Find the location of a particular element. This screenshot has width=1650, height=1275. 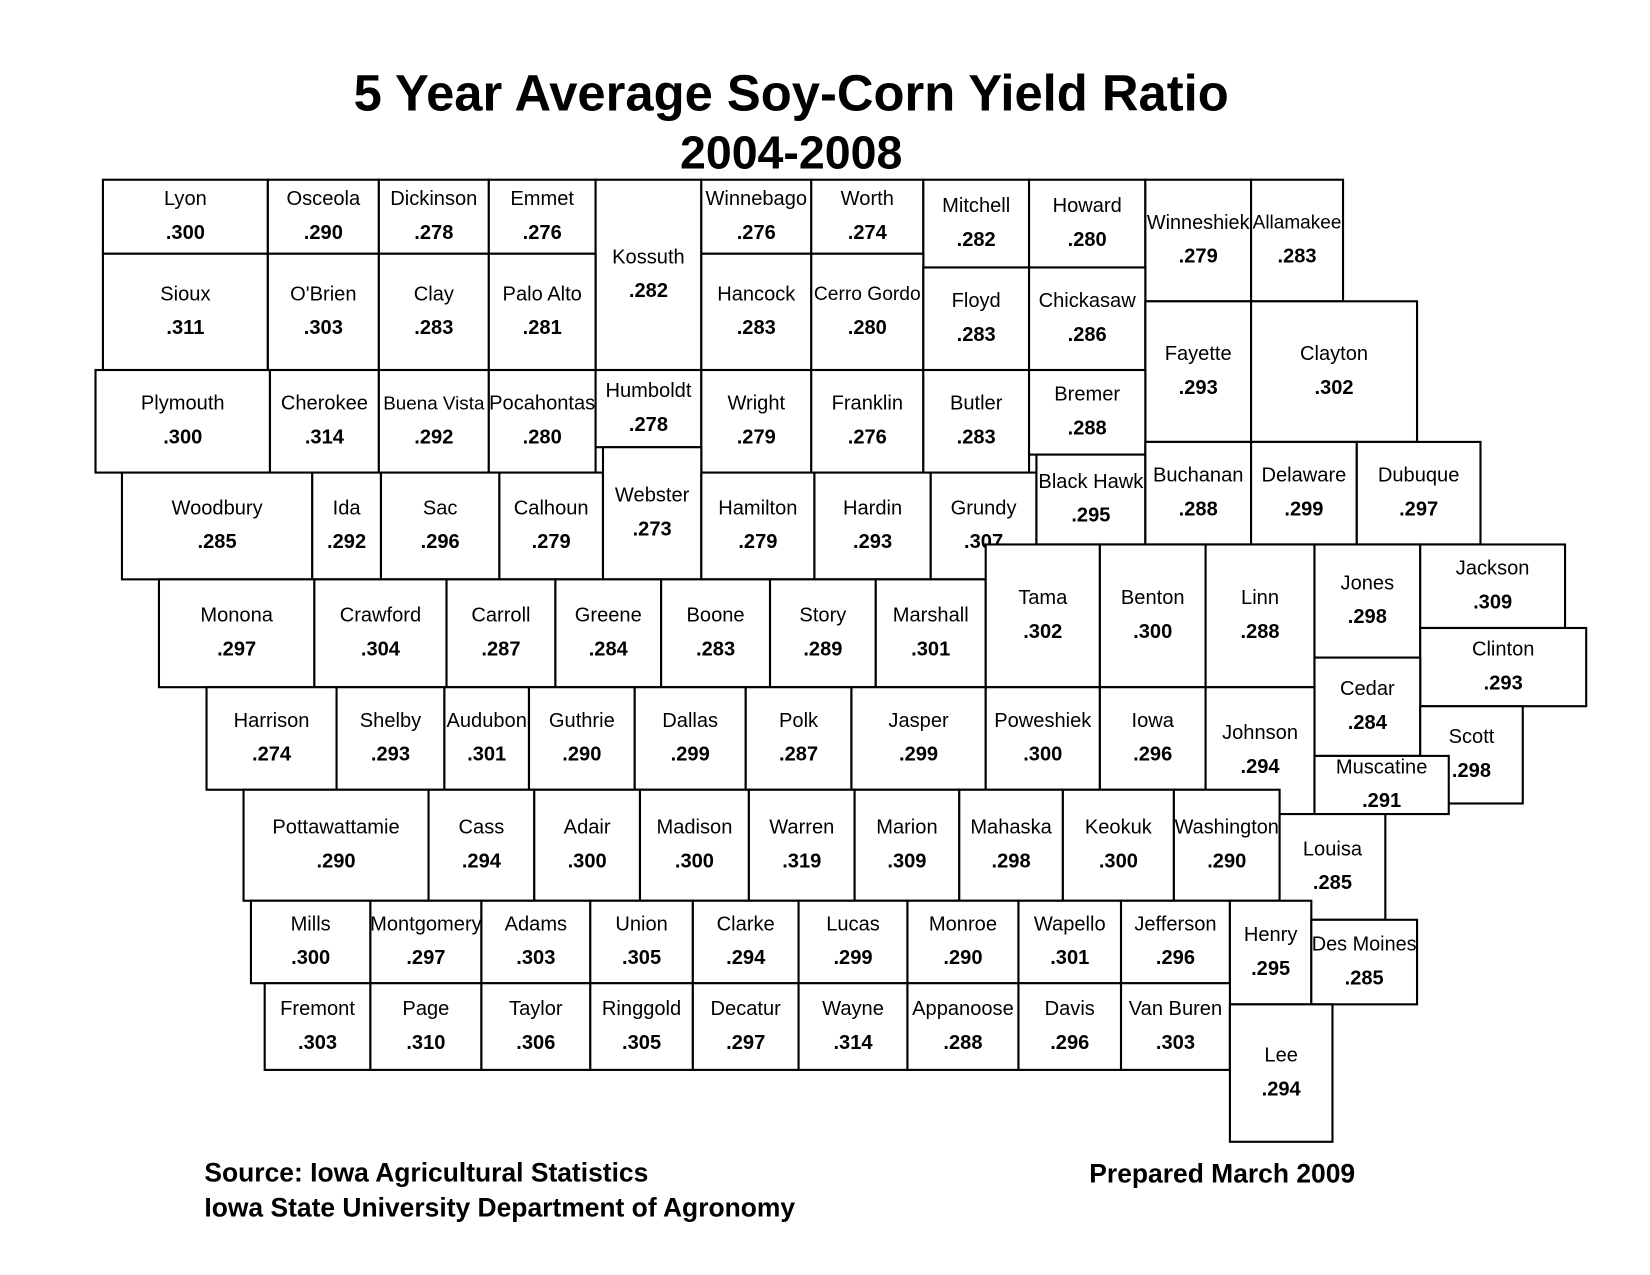

county-name: Monroe is located at coordinates (963, 924).